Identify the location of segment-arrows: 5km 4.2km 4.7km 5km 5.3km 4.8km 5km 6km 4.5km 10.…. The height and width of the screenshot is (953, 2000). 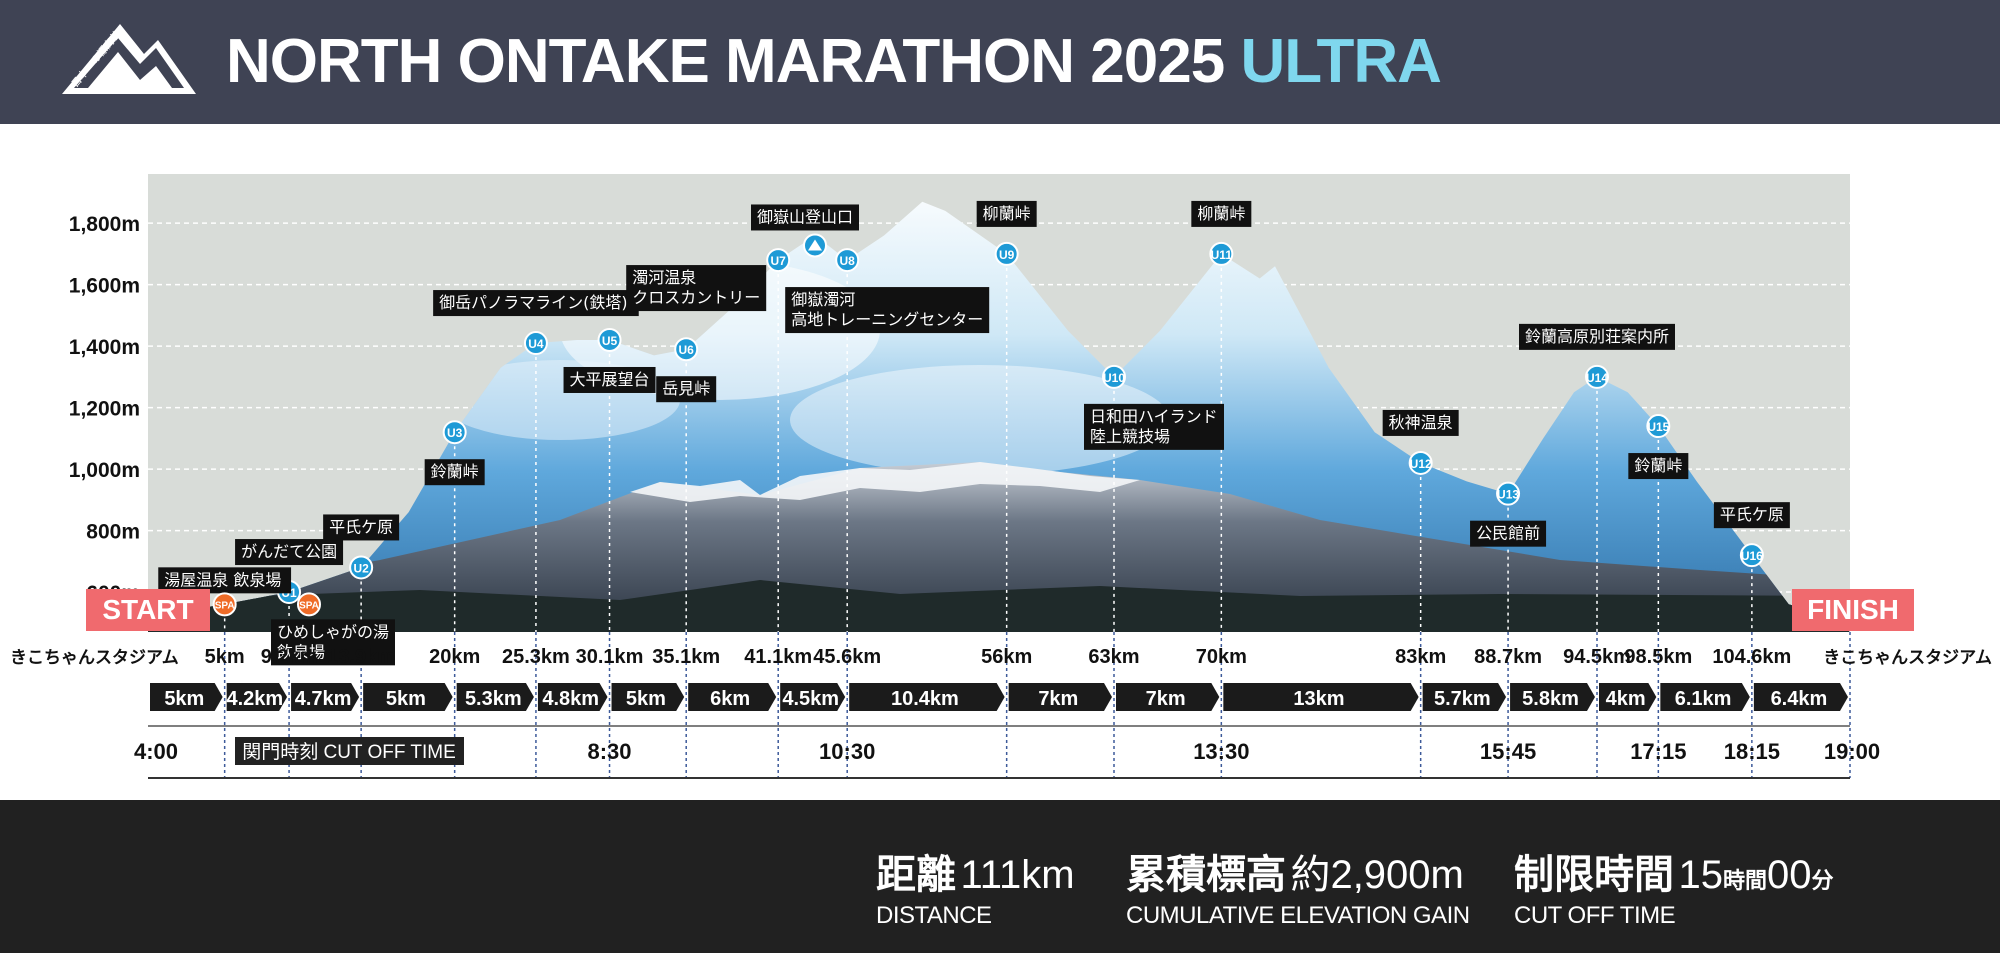
(999, 697).